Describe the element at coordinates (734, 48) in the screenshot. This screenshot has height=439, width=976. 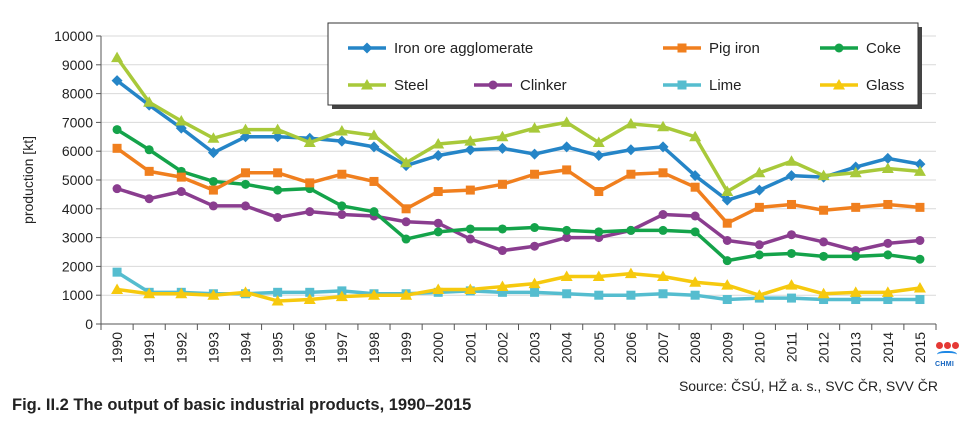
I see `legend-label-pig-iron: Pig iron` at that location.